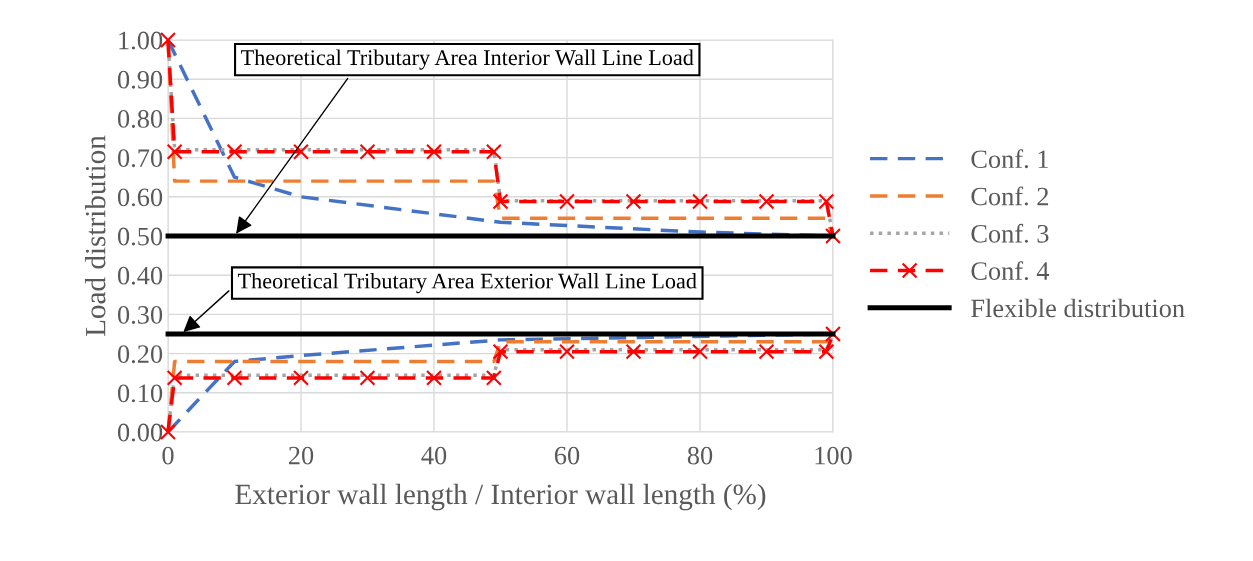 This screenshot has width=1253, height=561. I want to click on legend-label: Conf. 4, so click(1010, 271).